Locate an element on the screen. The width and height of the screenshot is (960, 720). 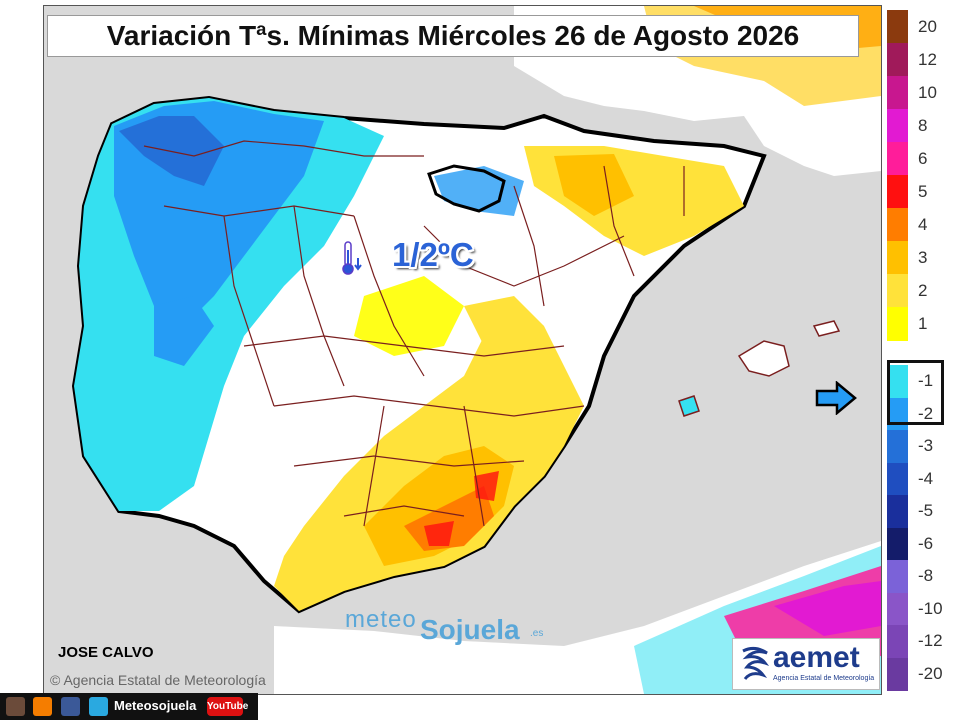
legend-label: 5 is located at coordinates (923, 191).